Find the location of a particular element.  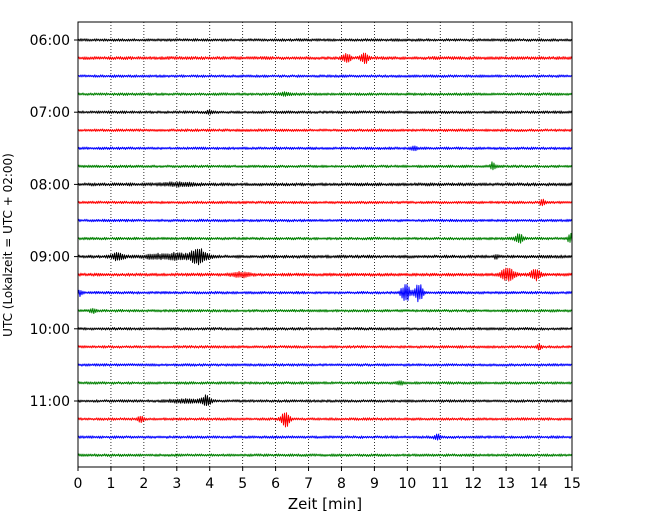

x-tick-label: 13 is located at coordinates (506, 484).